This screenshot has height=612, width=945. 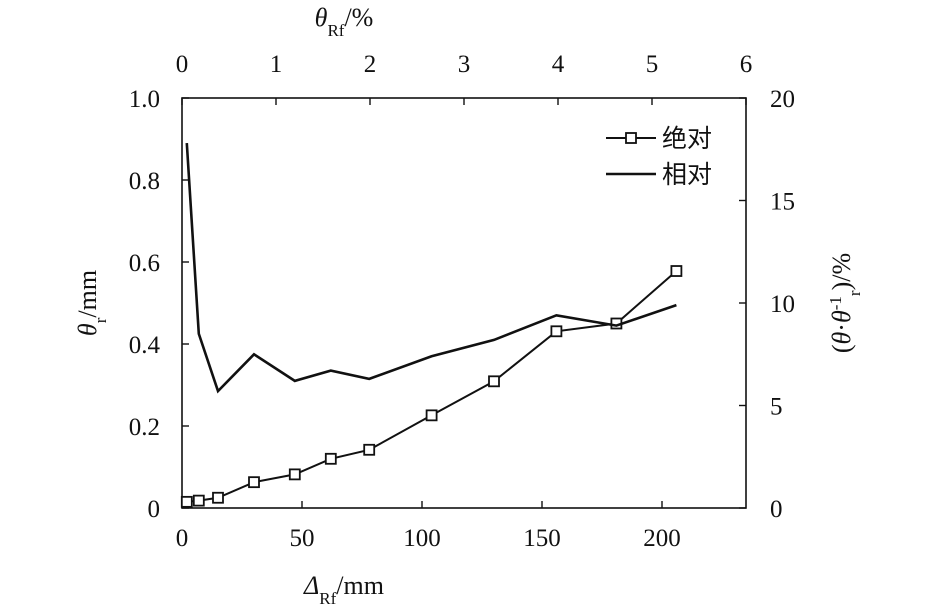 I want to click on y-right-tick-label: 10, so click(x=782, y=304).